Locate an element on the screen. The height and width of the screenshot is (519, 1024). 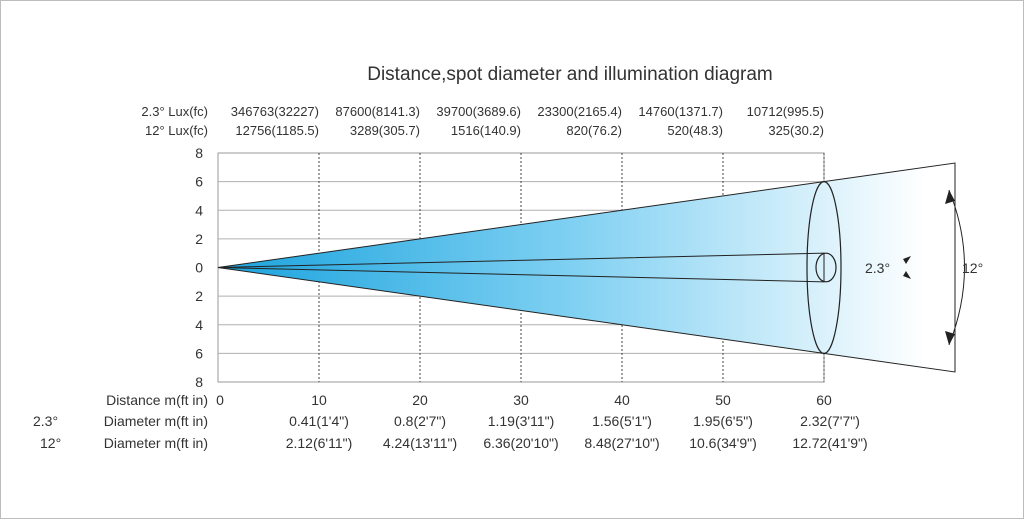
angle-23-indicator: 2.3° is located at coordinates (888, 267).